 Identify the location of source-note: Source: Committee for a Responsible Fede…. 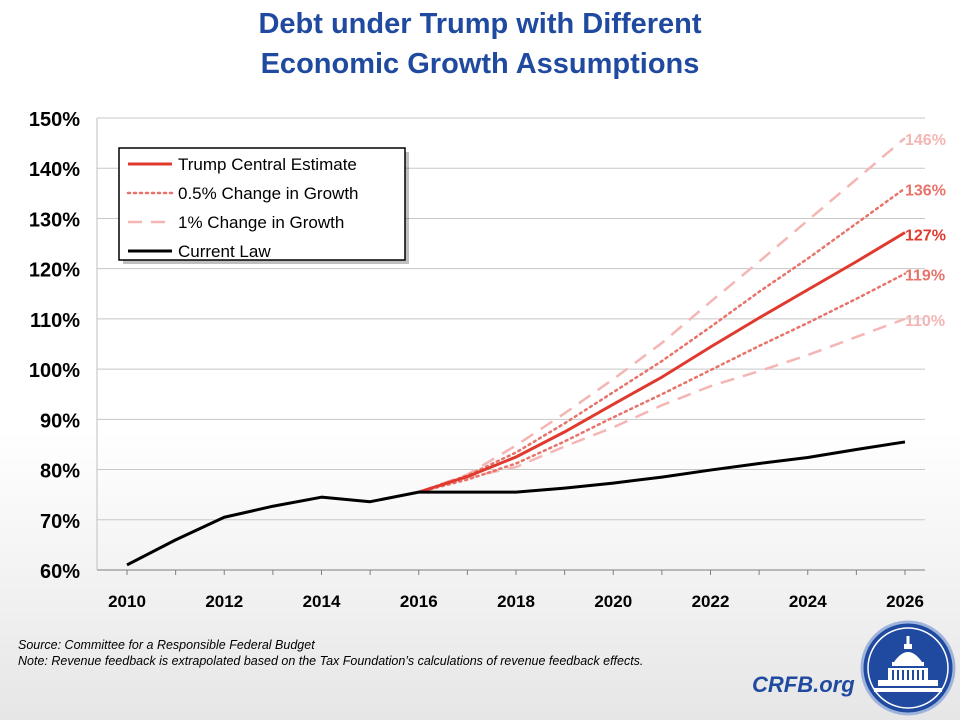
(166, 645).